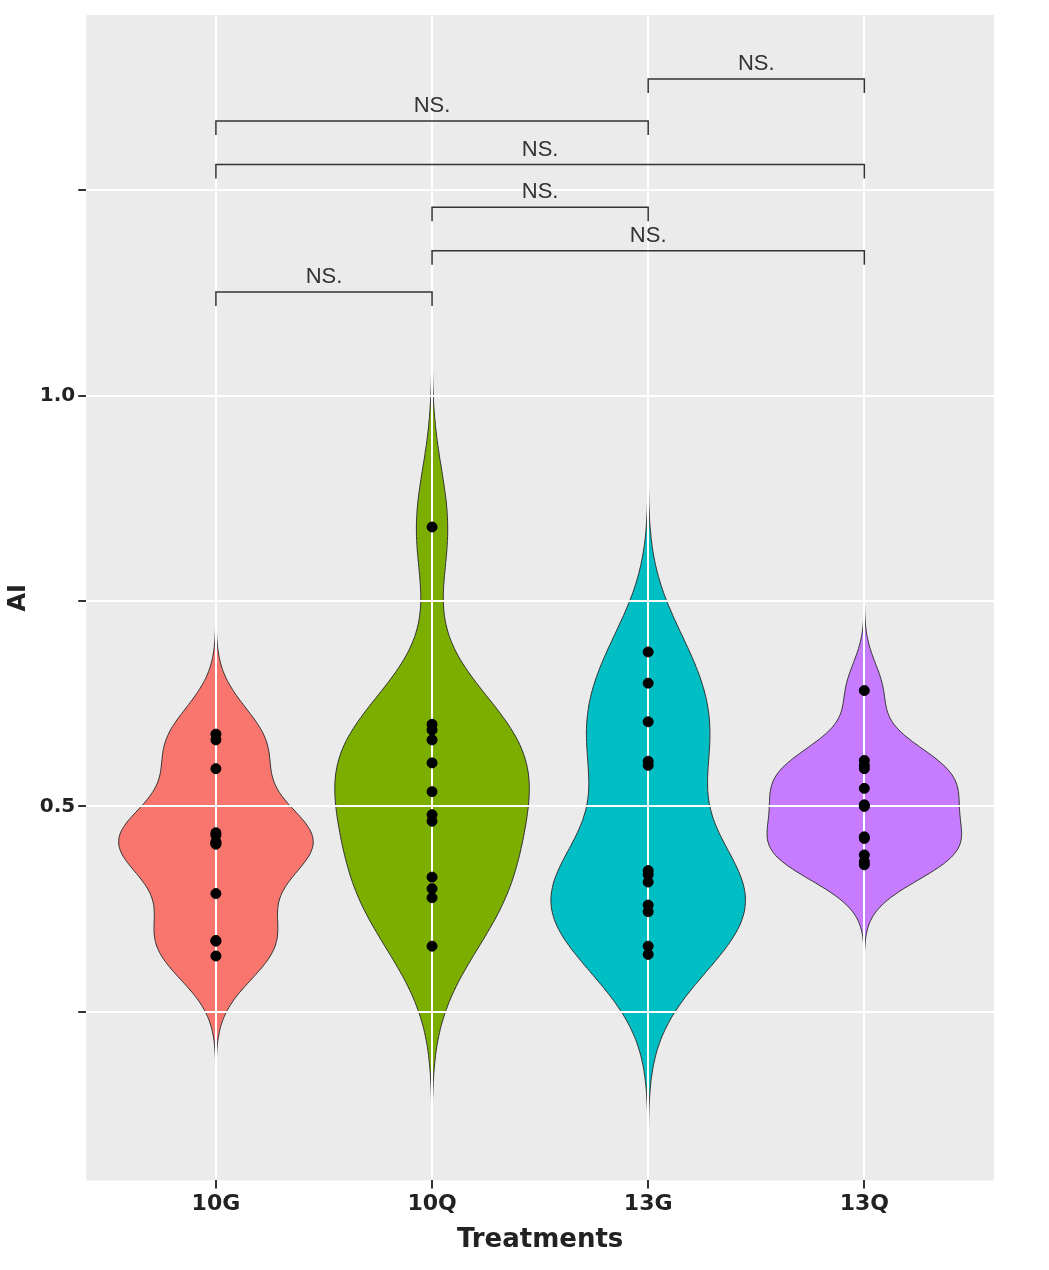 The width and height of the screenshot is (1049, 1270). Describe the element at coordinates (57, 393) in the screenshot. I see `y-tick-label: 1.0` at that location.